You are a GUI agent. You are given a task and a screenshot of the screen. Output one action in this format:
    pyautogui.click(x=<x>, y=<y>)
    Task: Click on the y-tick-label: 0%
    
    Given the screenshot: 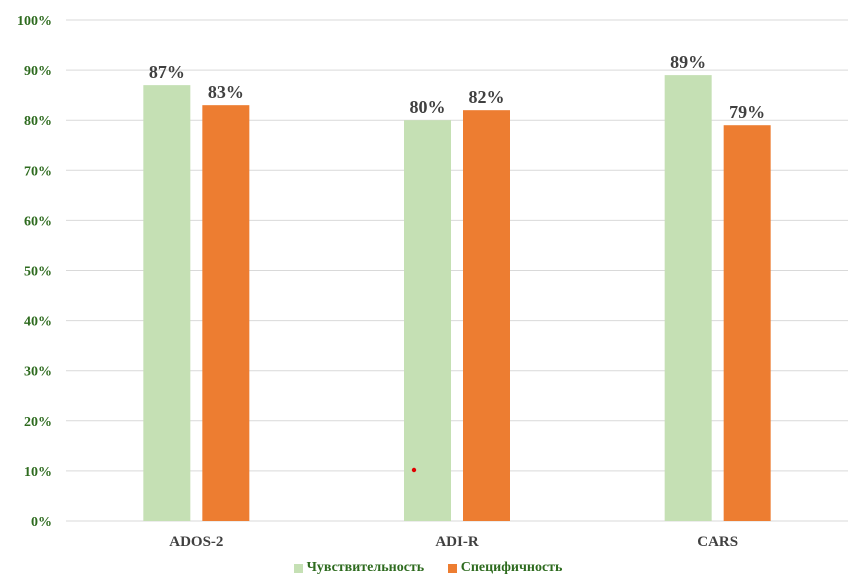 What is the action you would take?
    pyautogui.click(x=41, y=522)
    